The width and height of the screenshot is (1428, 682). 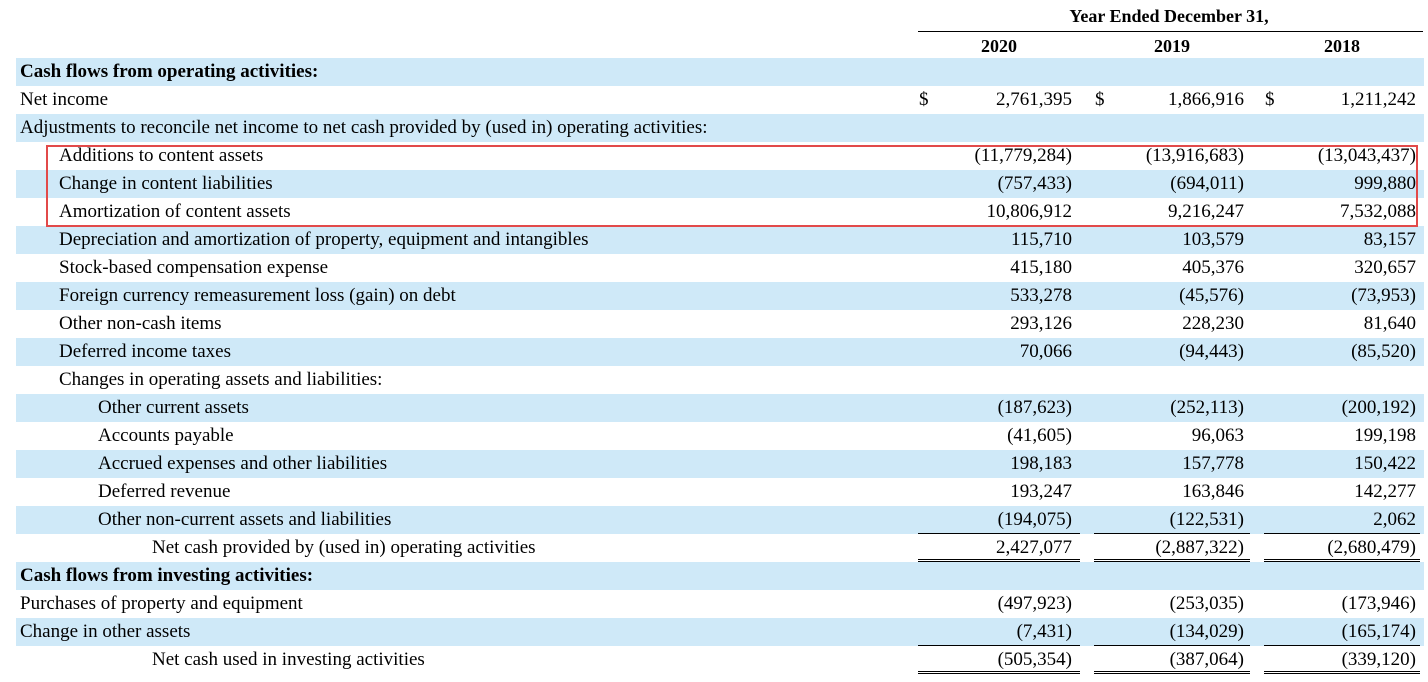 I want to click on table-row: Cash flows from investing activities:, so click(x=720, y=576).